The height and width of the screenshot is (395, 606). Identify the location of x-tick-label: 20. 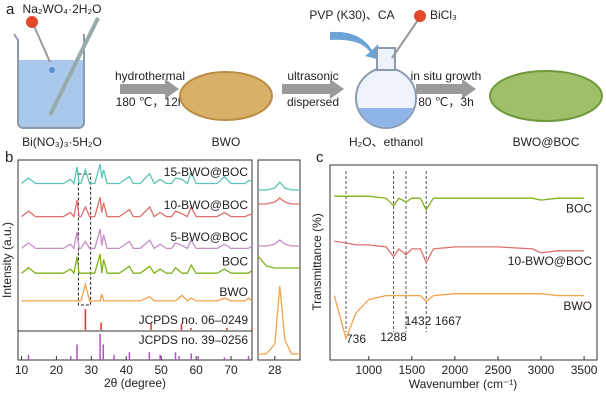
(57, 370).